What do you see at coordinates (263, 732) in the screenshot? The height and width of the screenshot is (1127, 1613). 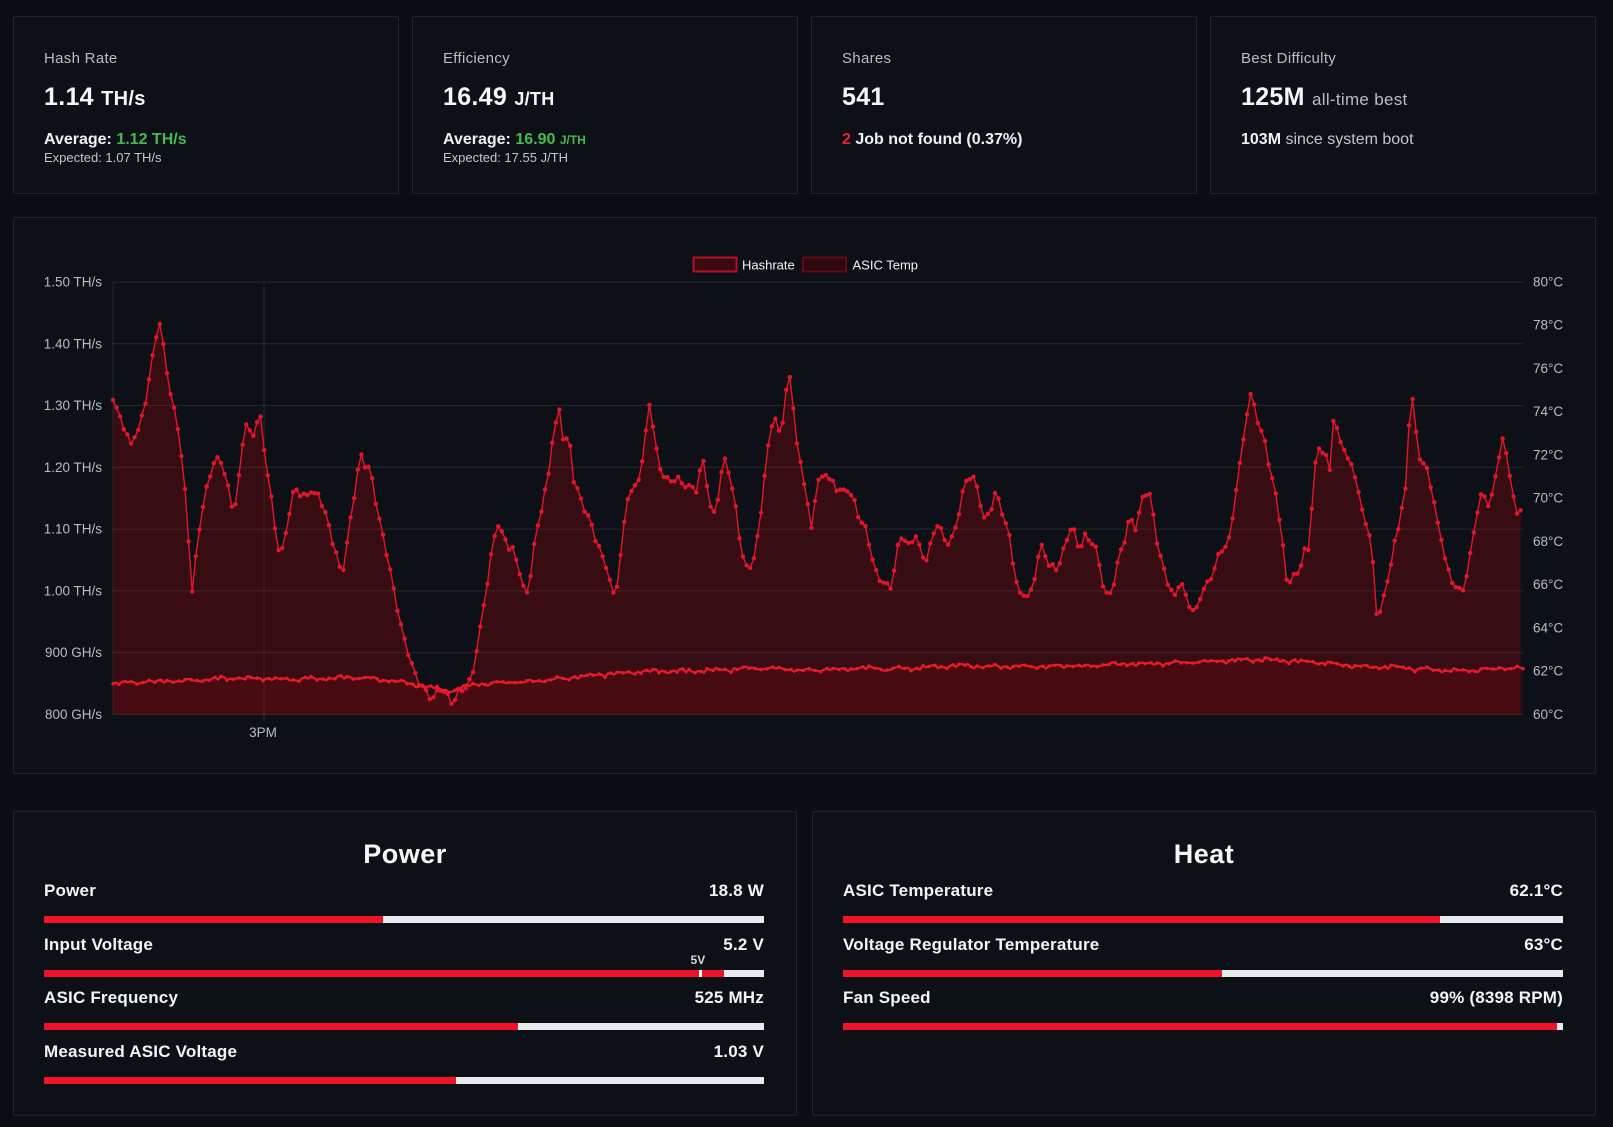 I see `svg-text: 3PM` at bounding box center [263, 732].